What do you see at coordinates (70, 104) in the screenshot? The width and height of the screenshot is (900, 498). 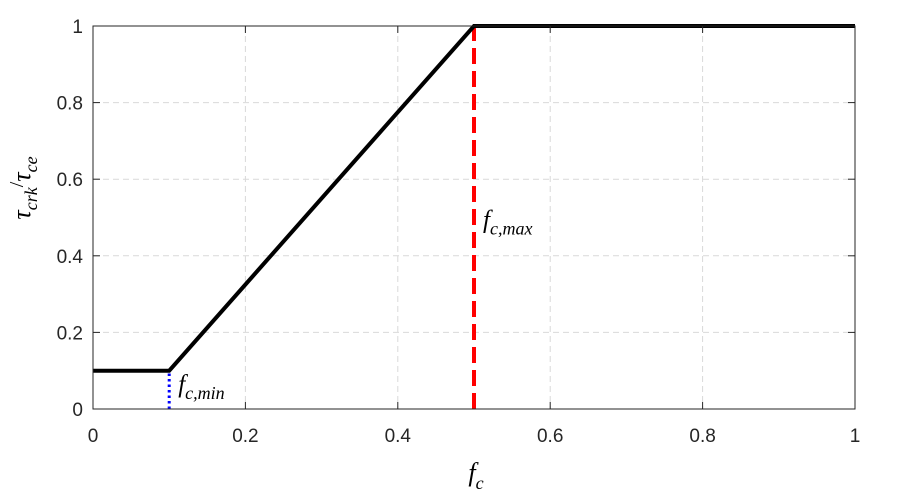 I see `y-tick-label: 0.8` at bounding box center [70, 104].